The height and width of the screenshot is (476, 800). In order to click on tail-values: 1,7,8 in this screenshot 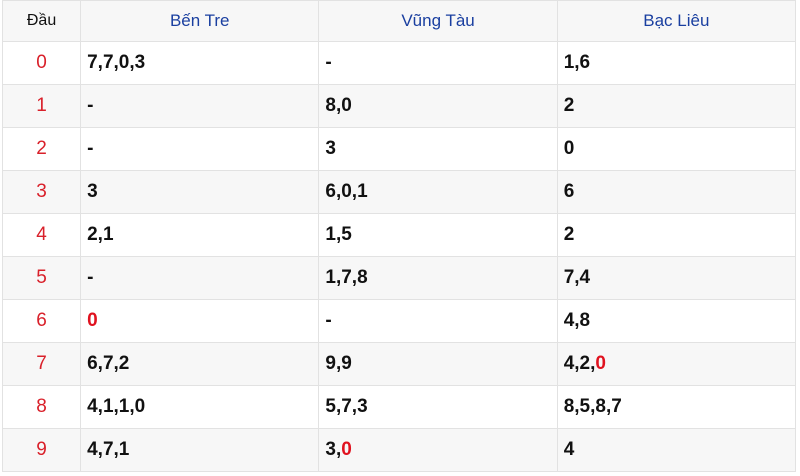, I will do `click(346, 277)`.